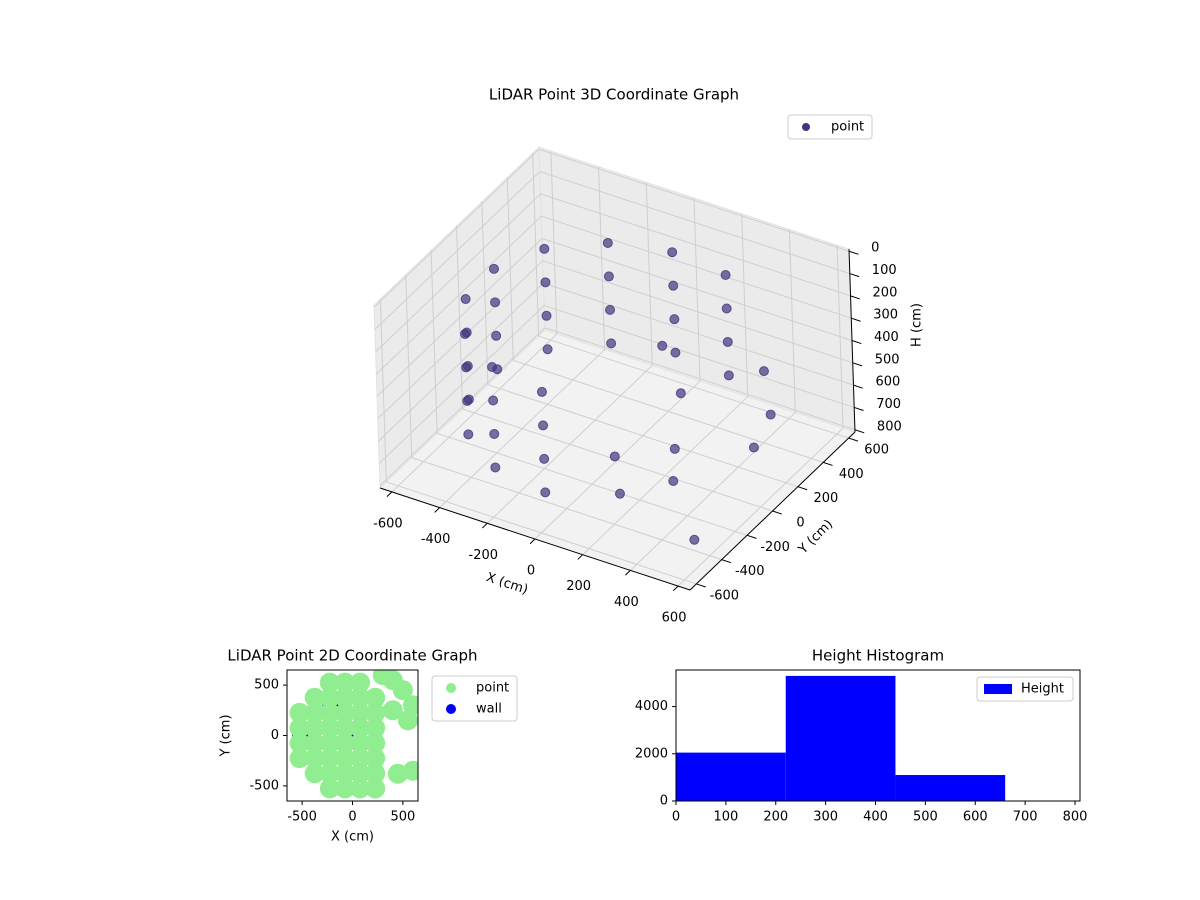 The image size is (1200, 900). I want to click on x-tick-label: 200, so click(775, 817).